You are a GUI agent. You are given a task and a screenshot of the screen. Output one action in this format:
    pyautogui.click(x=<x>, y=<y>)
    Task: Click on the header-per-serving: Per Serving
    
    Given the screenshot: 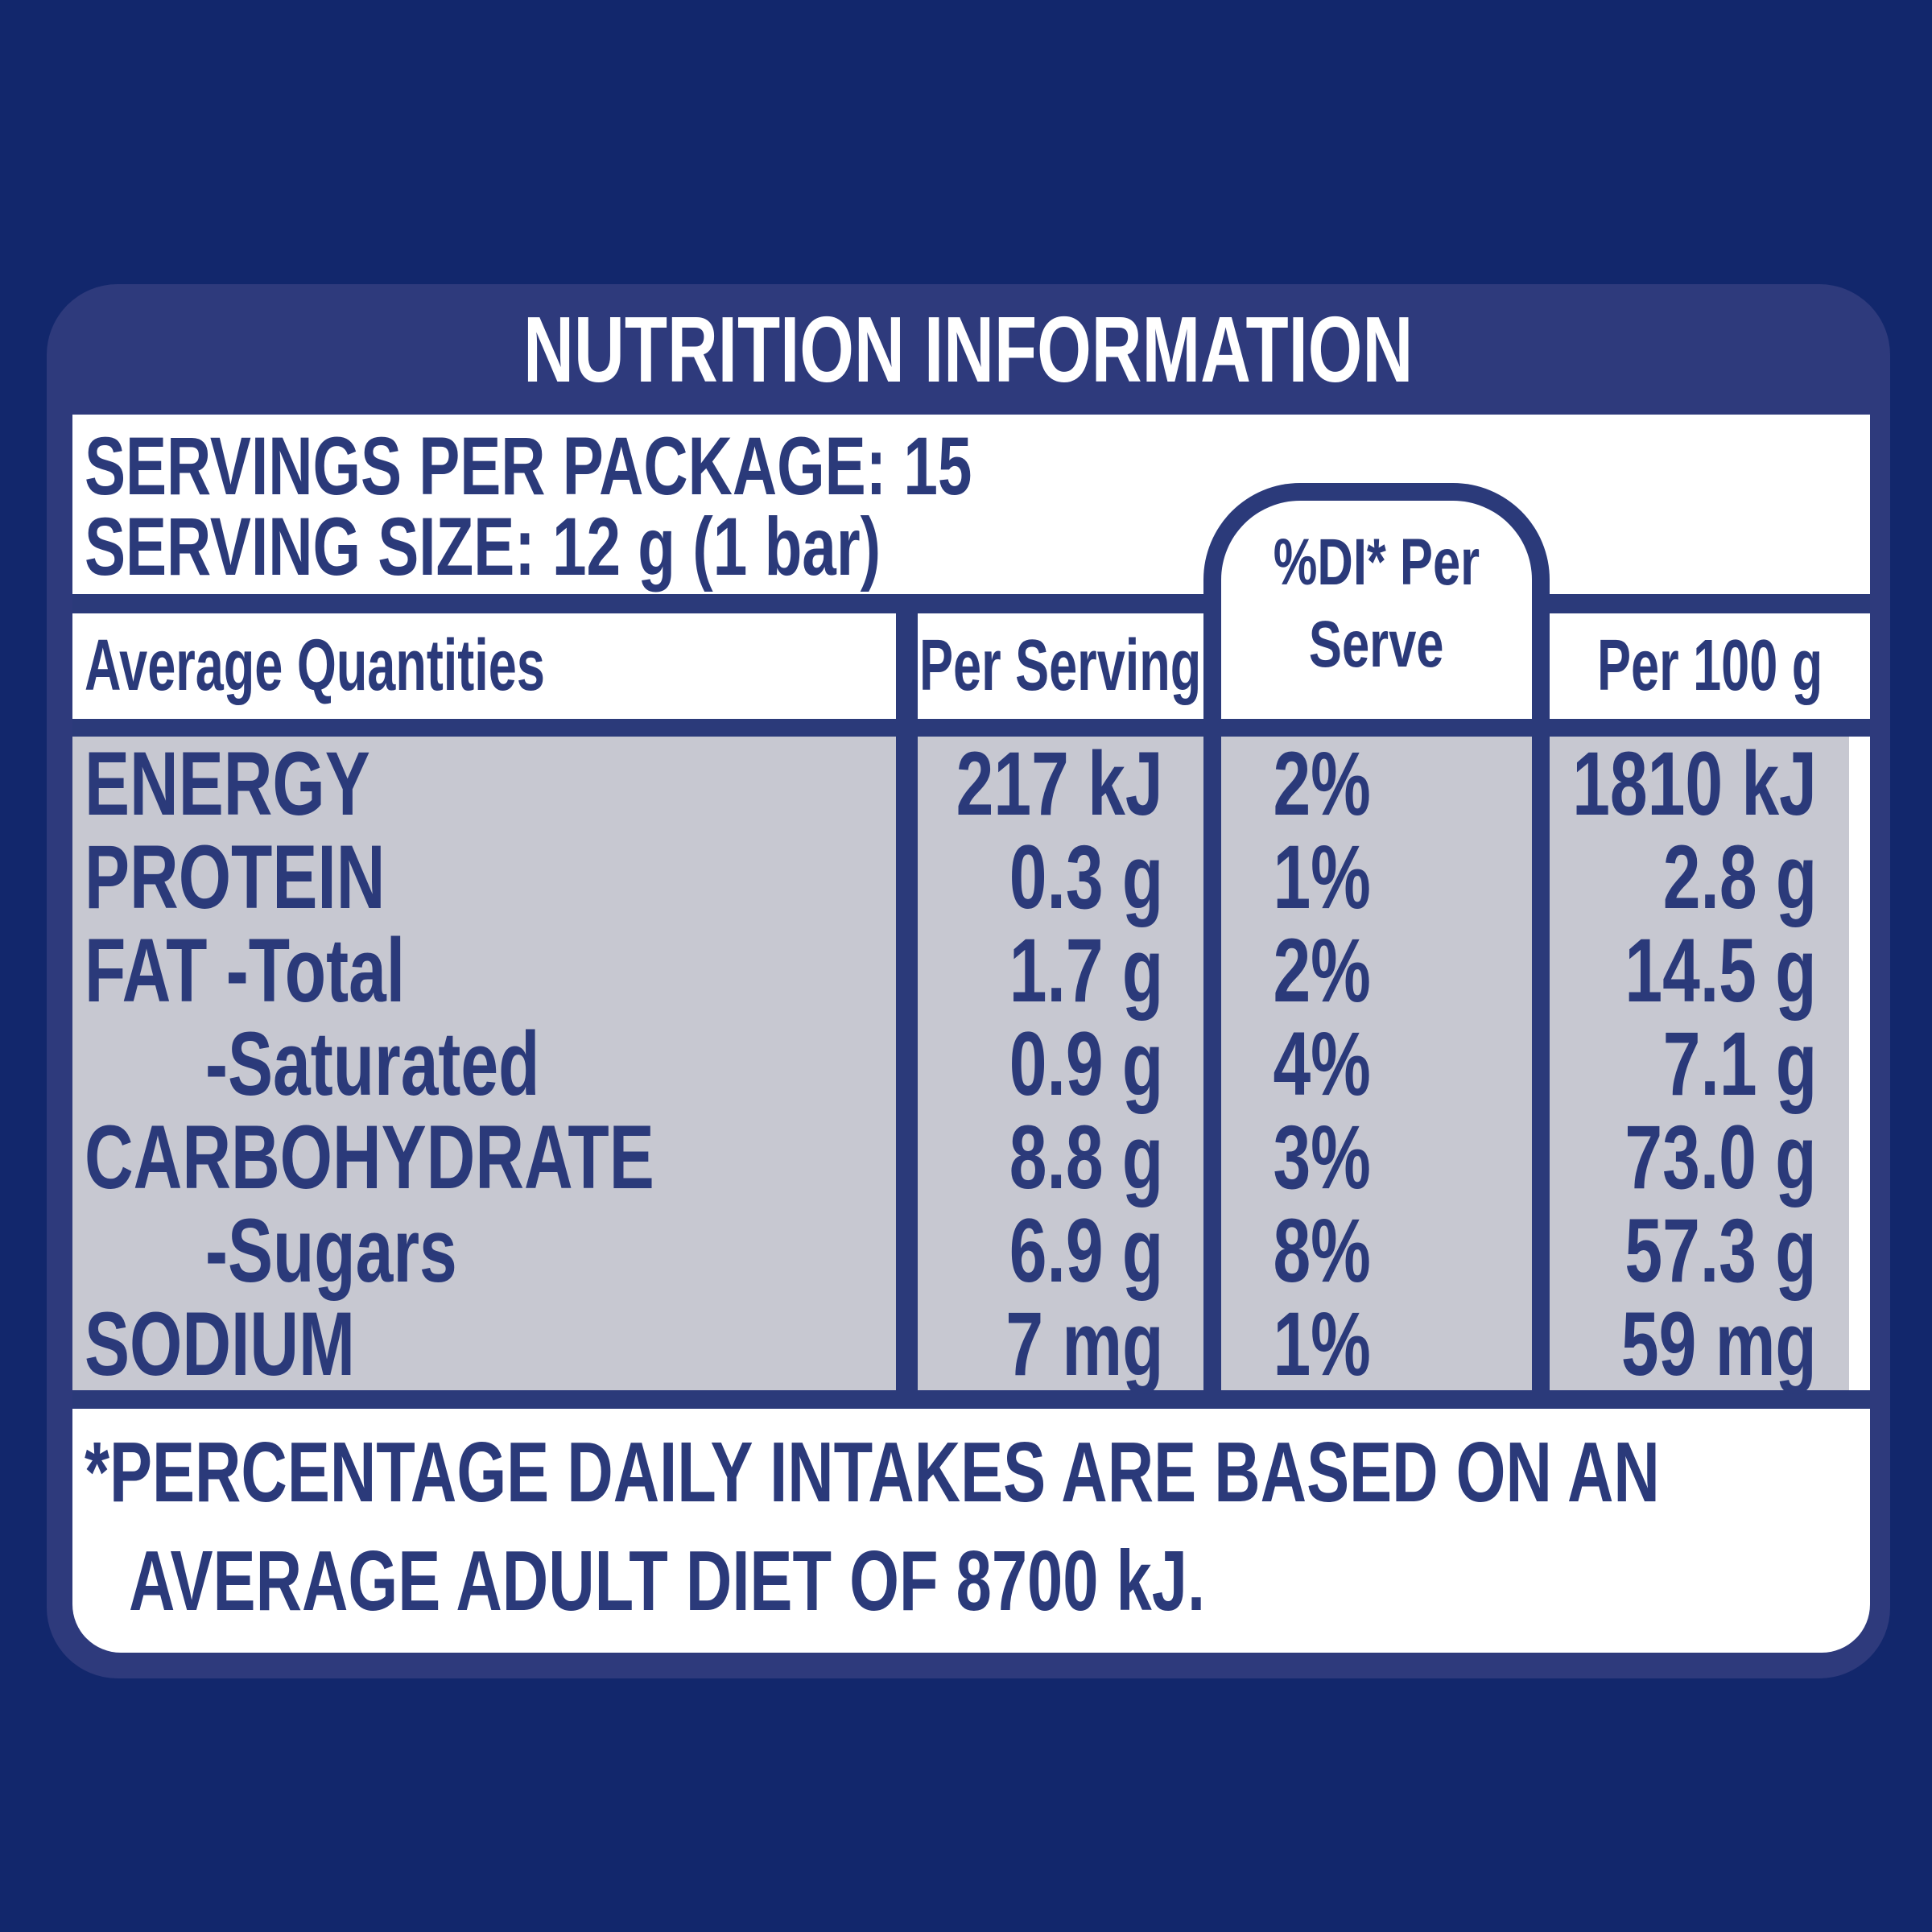 What is the action you would take?
    pyautogui.click(x=1060, y=665)
    